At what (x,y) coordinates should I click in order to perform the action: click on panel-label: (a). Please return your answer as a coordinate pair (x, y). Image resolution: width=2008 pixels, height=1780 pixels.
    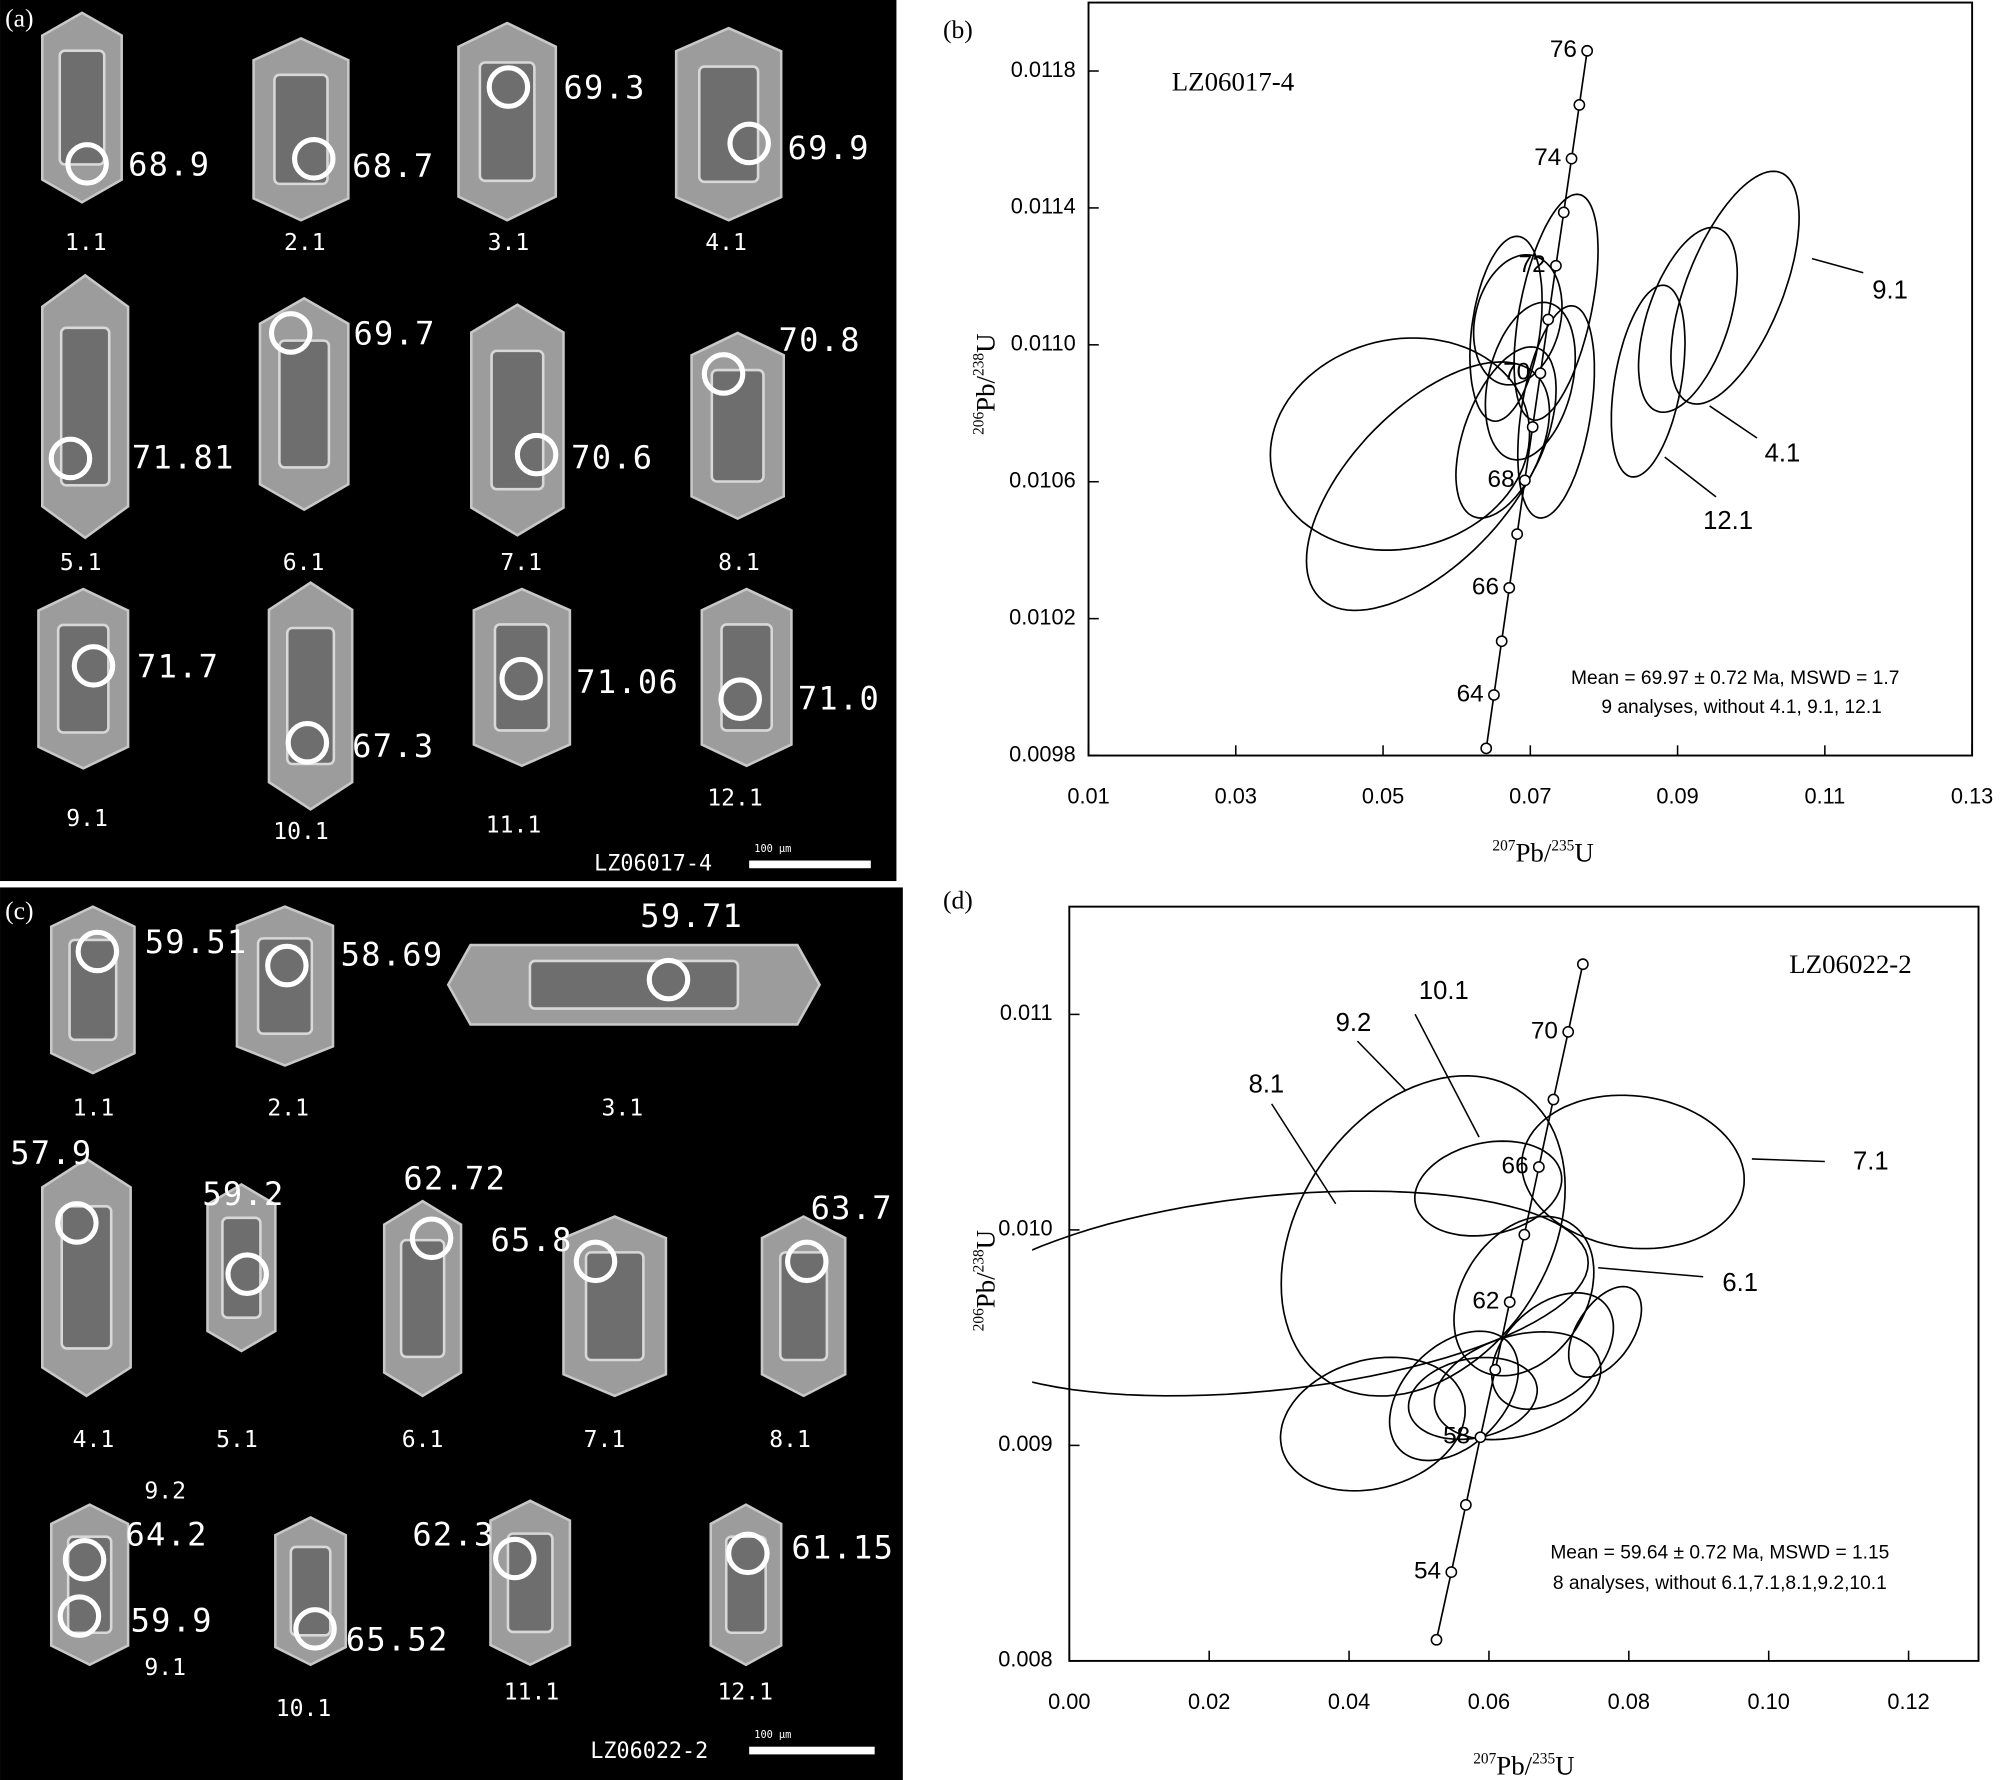
    Looking at the image, I should click on (19, 17).